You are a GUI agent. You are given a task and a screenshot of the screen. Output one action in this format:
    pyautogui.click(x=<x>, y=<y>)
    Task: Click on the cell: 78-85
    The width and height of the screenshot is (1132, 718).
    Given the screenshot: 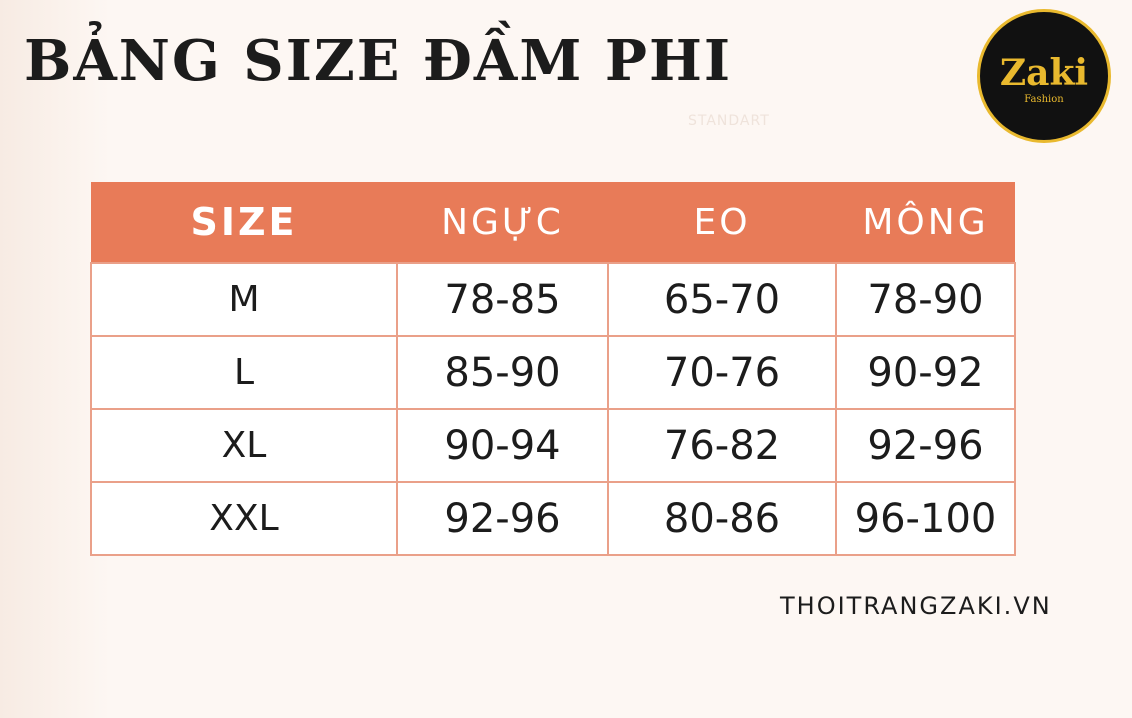 What is the action you would take?
    pyautogui.click(x=502, y=299)
    